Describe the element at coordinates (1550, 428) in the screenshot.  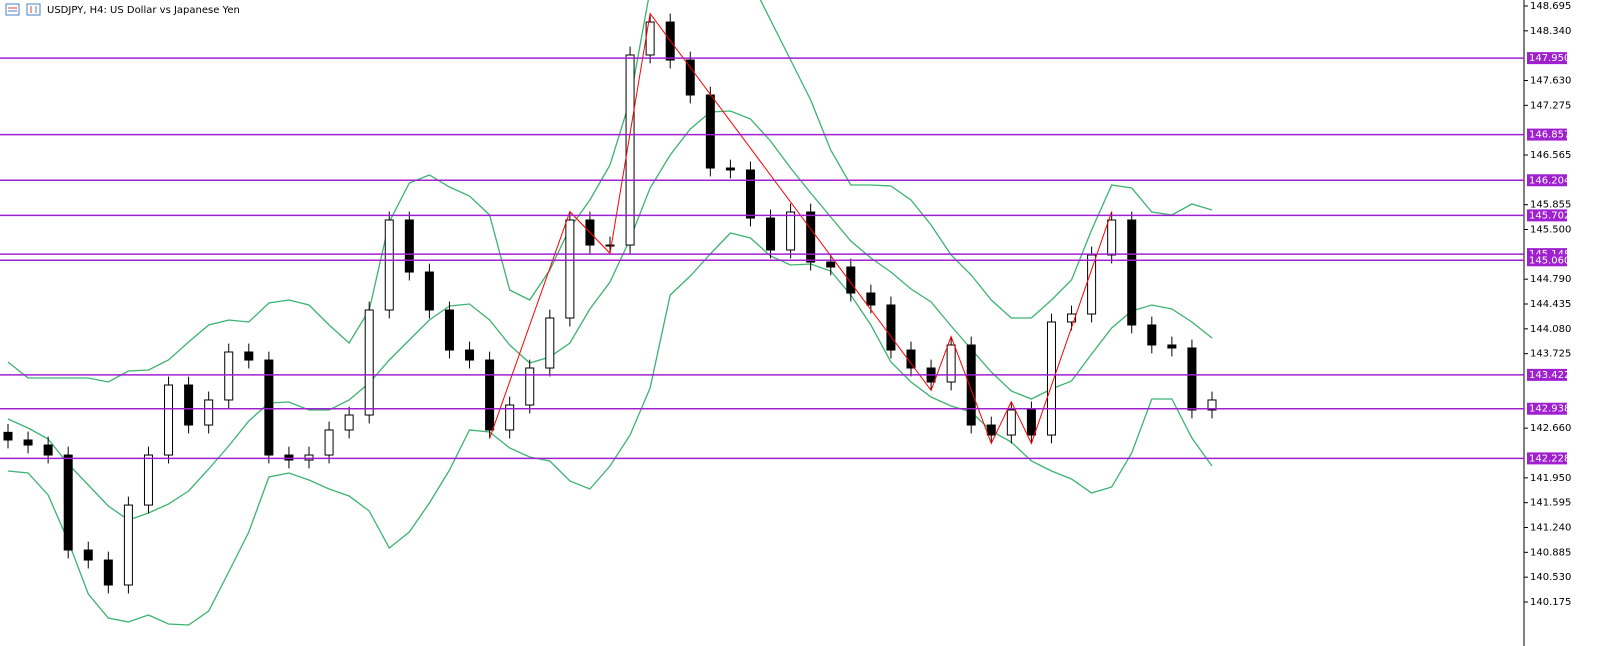
I see `y-tick-label: 142.660` at that location.